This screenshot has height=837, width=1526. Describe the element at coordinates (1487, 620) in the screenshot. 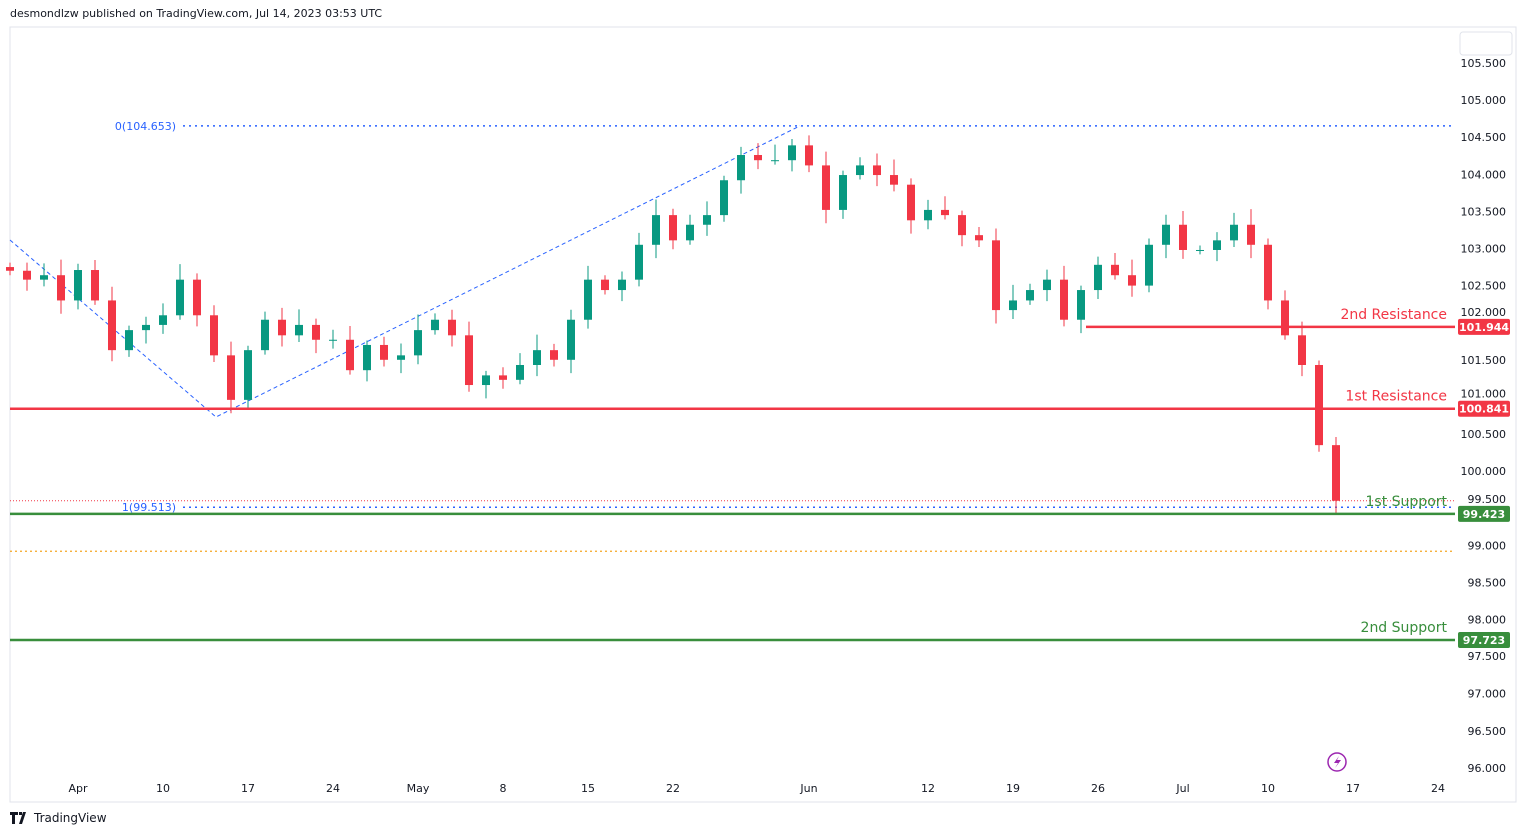

I see `price-tick-label: 98.000` at that location.